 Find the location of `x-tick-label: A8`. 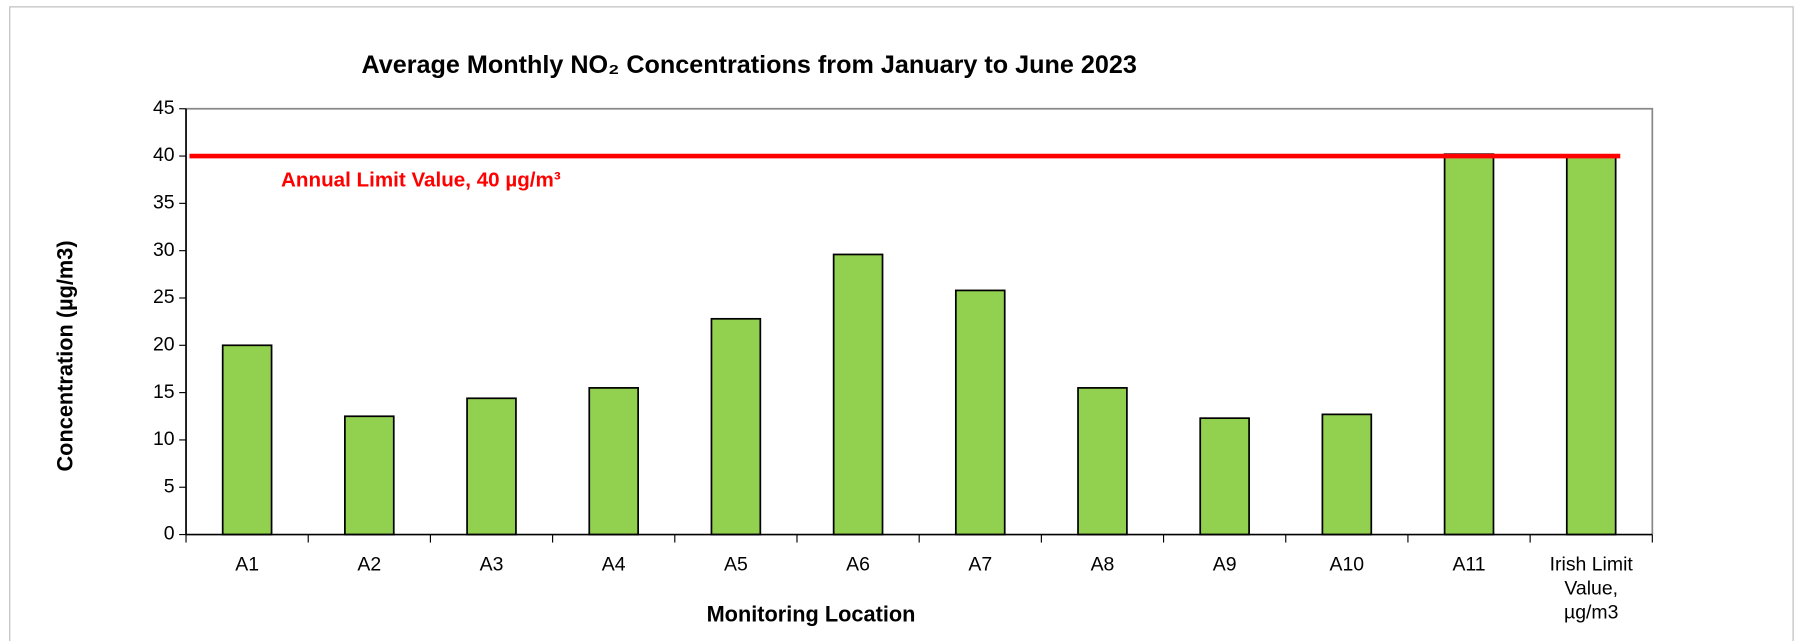

x-tick-label: A8 is located at coordinates (1103, 565).